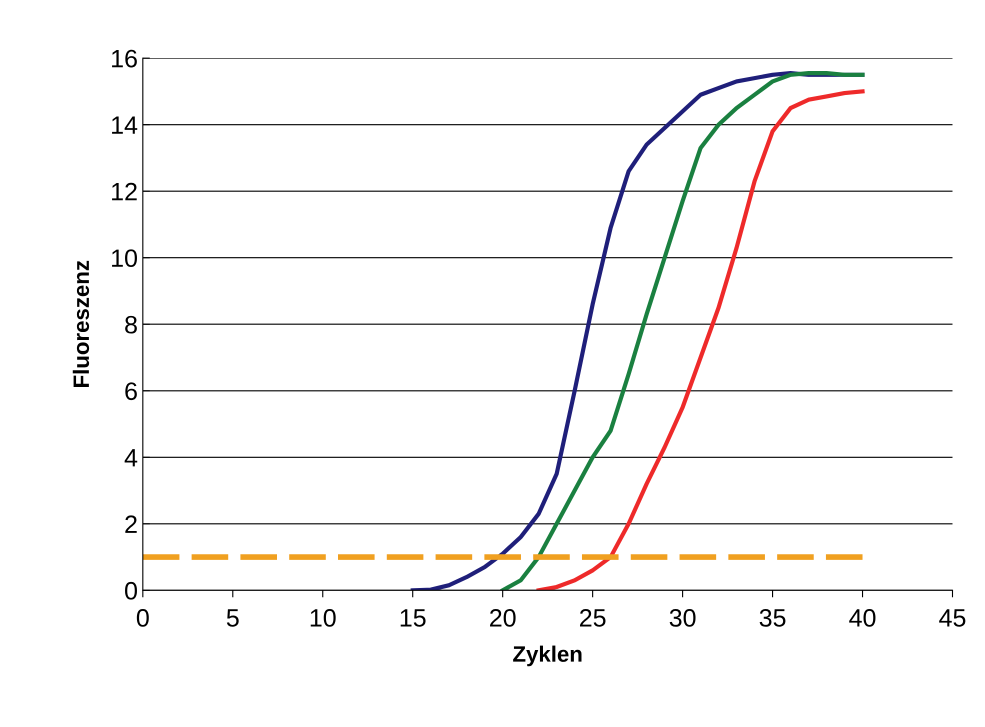 The image size is (985, 727). What do you see at coordinates (142, 618) in the screenshot?
I see `x-tick-label: 0` at bounding box center [142, 618].